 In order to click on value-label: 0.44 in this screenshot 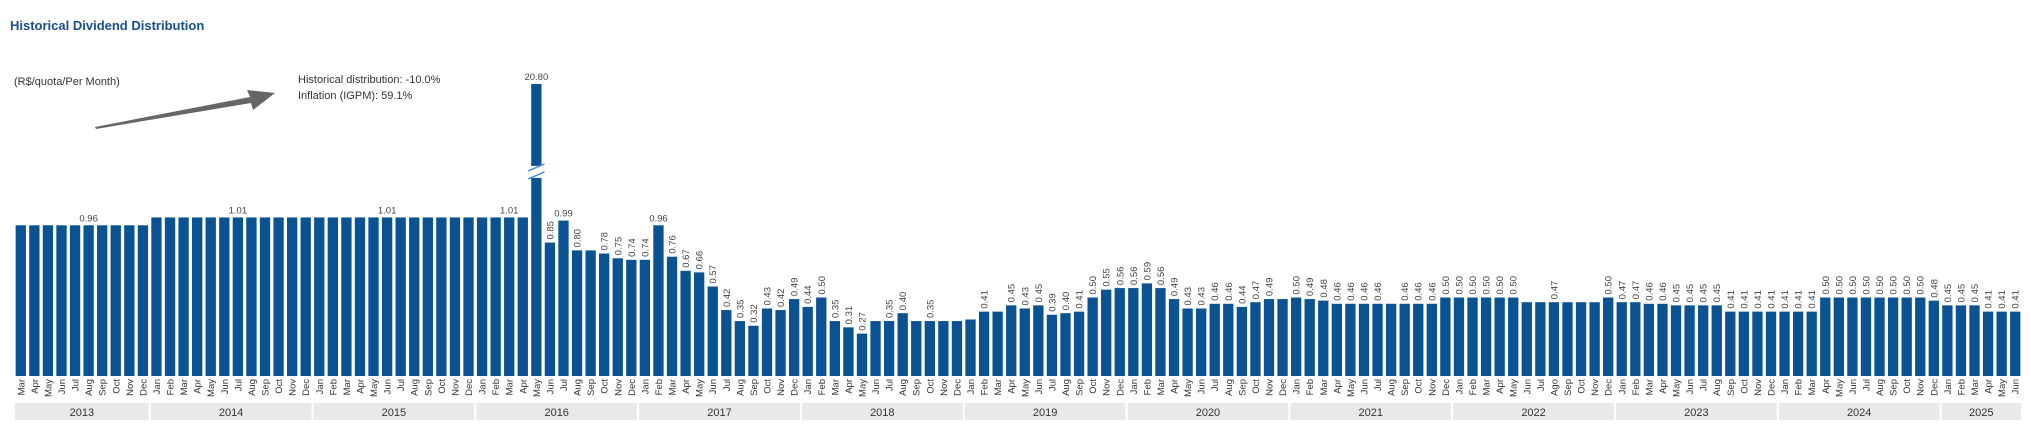, I will do `click(1242, 294)`.